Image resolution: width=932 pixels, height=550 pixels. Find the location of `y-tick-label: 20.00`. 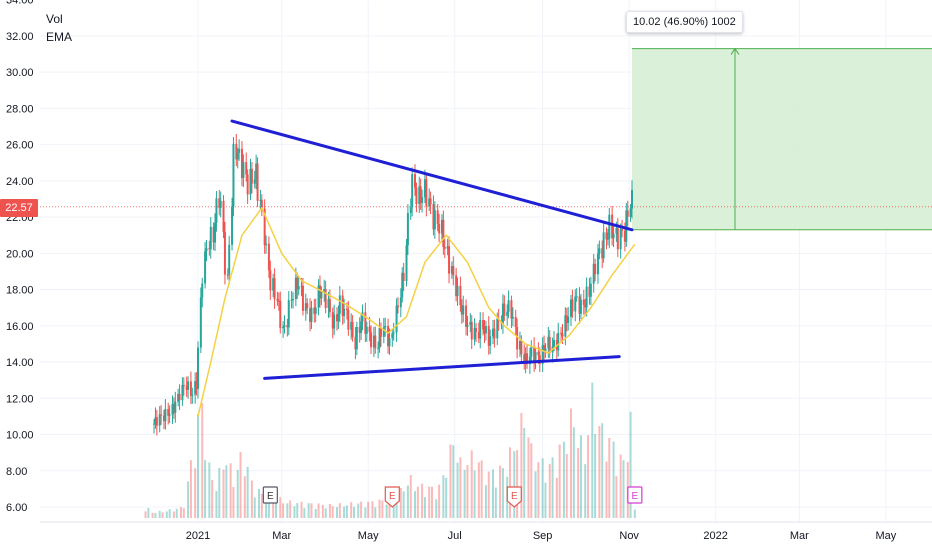

y-tick-label: 20.00 is located at coordinates (20, 254).